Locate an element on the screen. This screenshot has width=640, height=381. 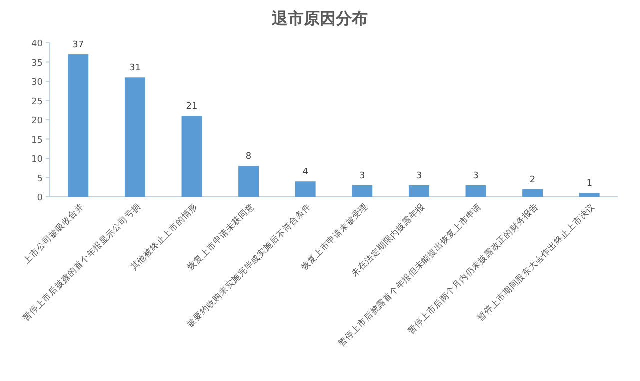
data-label: 37 is located at coordinates (78, 45).